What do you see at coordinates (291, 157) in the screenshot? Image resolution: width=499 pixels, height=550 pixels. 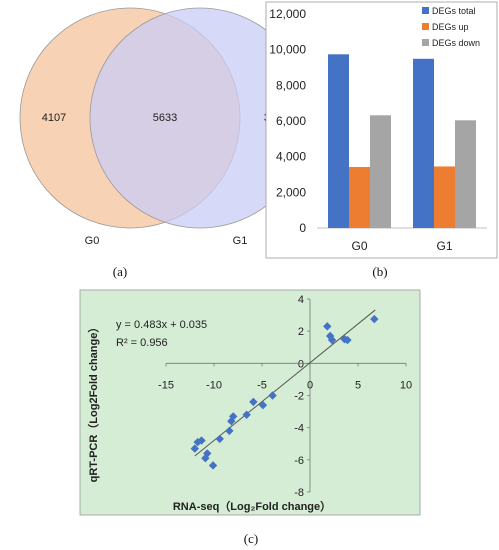 I see `bar-y-tick-label: 4,000` at bounding box center [291, 157].